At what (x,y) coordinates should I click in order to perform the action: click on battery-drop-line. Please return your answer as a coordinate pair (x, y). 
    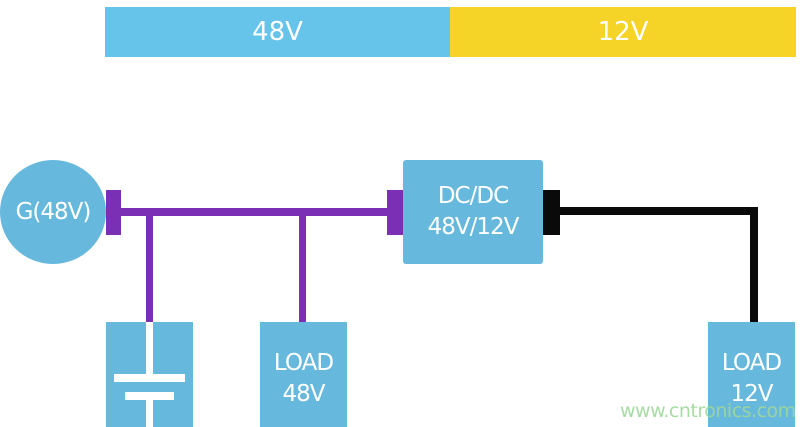
    Looking at the image, I should click on (149, 268).